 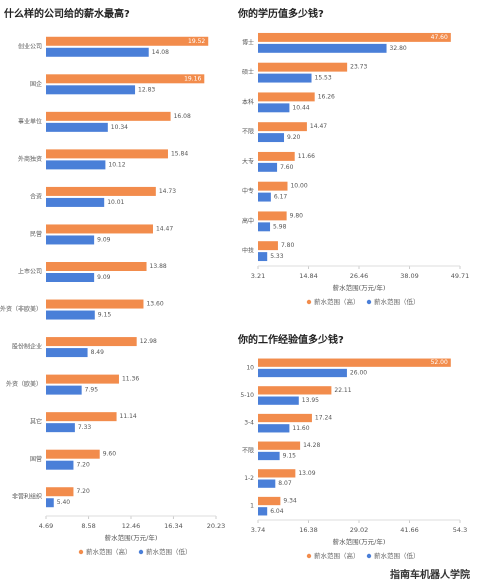 What do you see at coordinates (248, 132) in the screenshot?
I see `category-label: 不限` at bounding box center [248, 132].